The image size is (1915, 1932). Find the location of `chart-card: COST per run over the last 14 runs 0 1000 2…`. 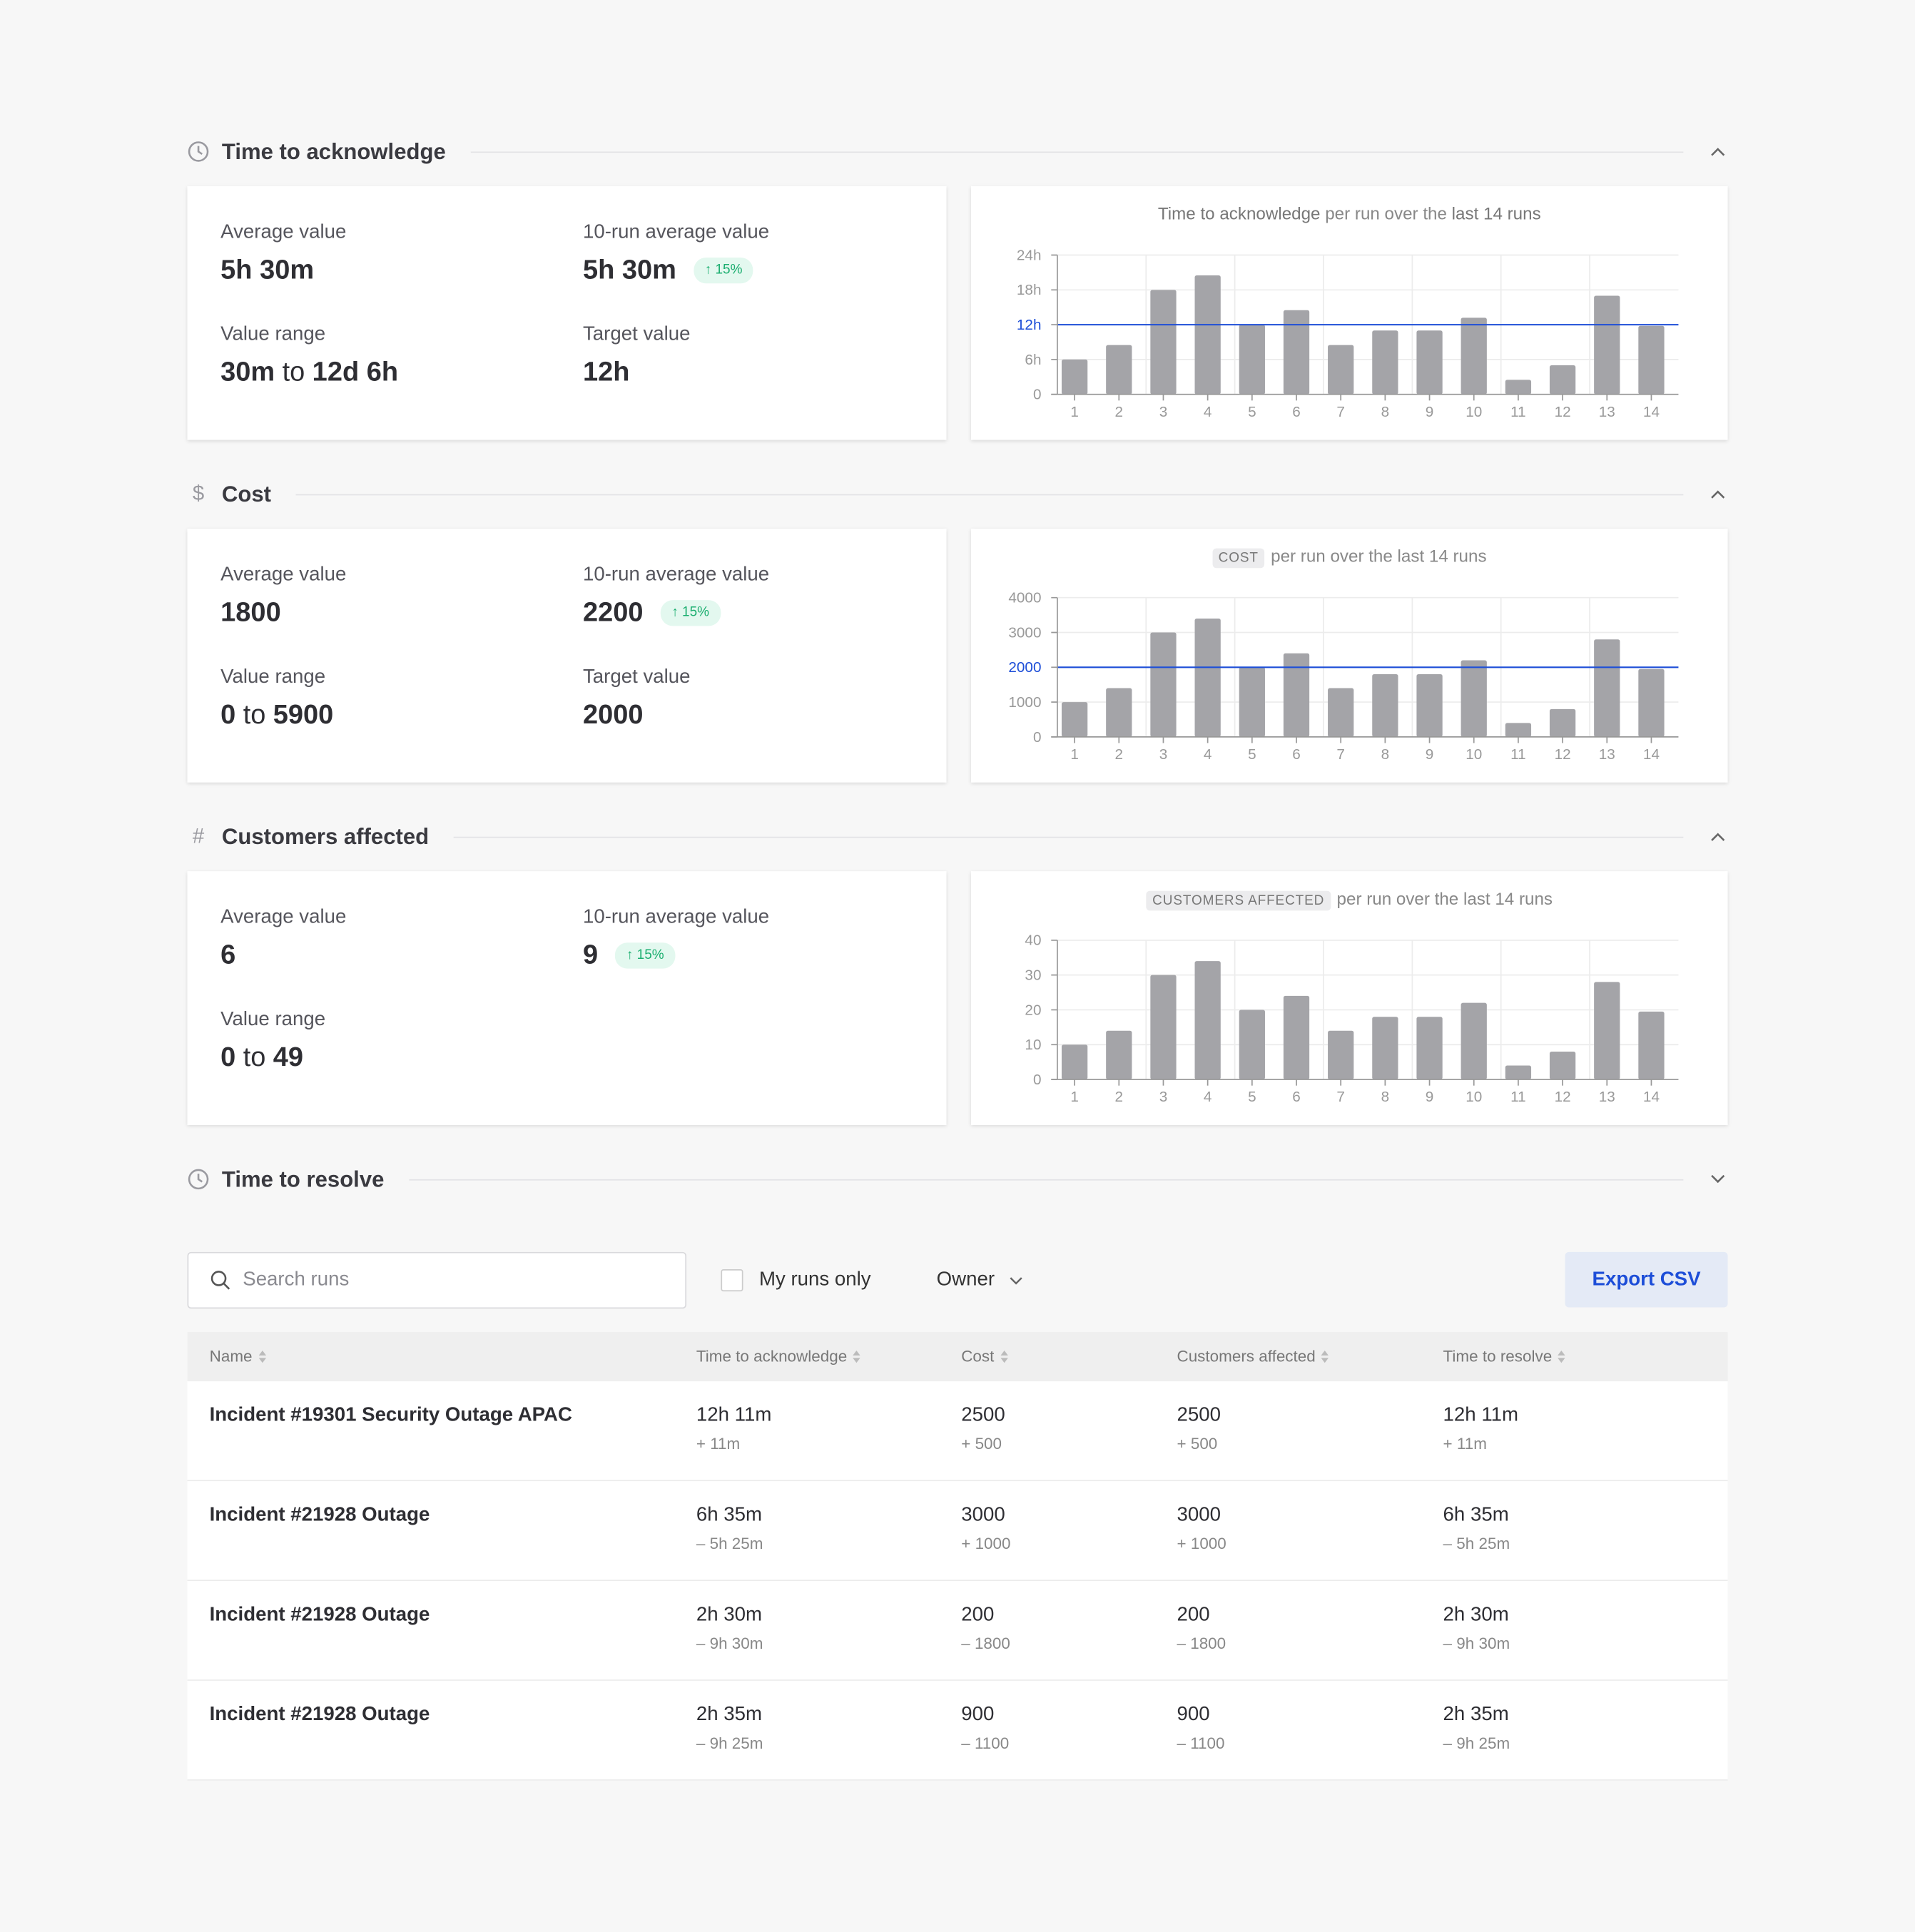

chart-card: COST per run over the last 14 runs 0 1000 2… is located at coordinates (1349, 655).